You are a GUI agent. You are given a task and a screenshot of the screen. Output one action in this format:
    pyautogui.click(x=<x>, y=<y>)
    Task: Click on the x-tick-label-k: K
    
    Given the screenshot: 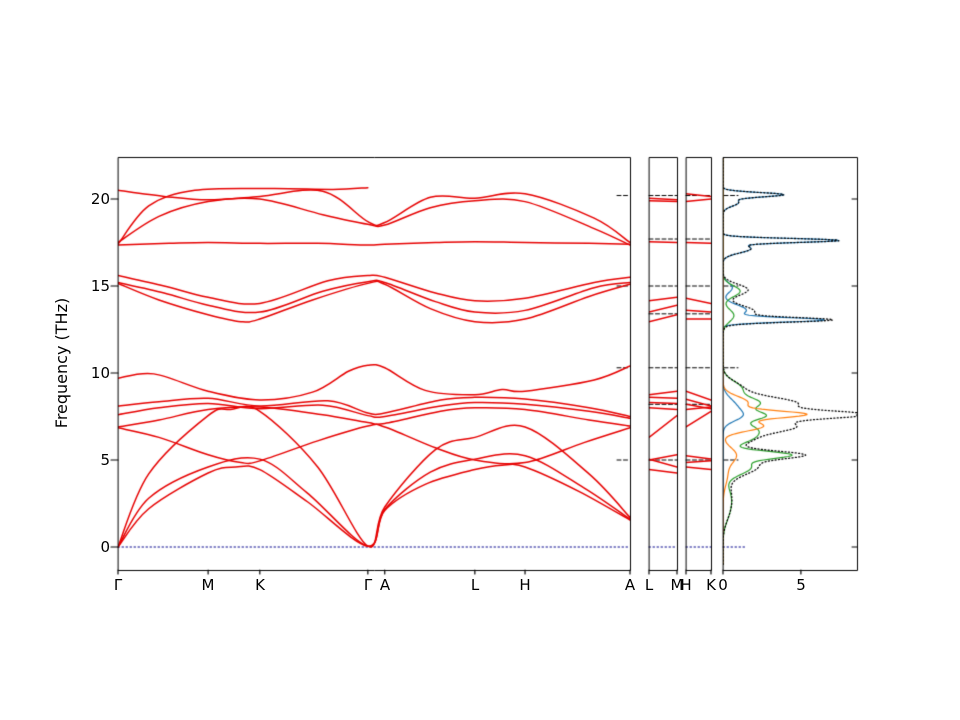 What is the action you would take?
    pyautogui.click(x=260, y=585)
    